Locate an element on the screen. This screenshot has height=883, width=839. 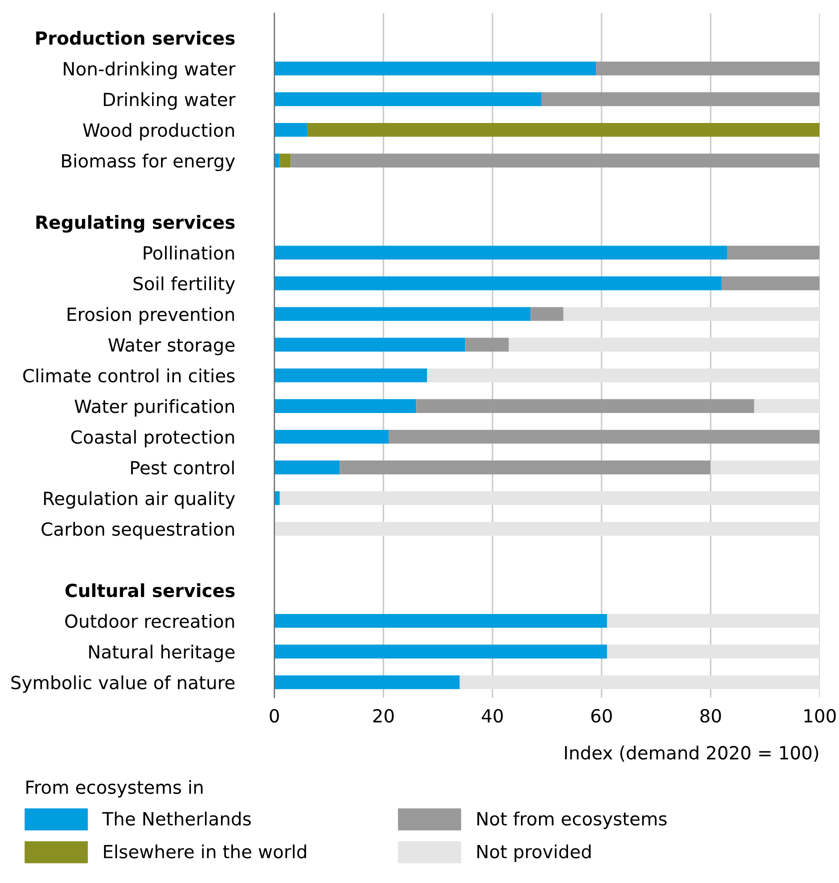
y-tick-label: Regulating services is located at coordinates (135, 224).